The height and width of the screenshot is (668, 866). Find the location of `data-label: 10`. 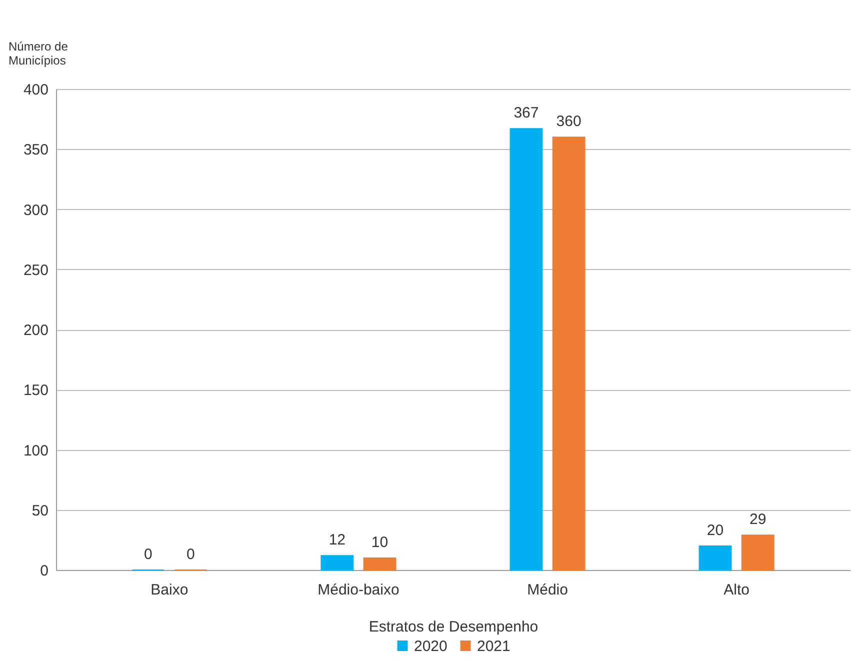

data-label: 10 is located at coordinates (379, 542).